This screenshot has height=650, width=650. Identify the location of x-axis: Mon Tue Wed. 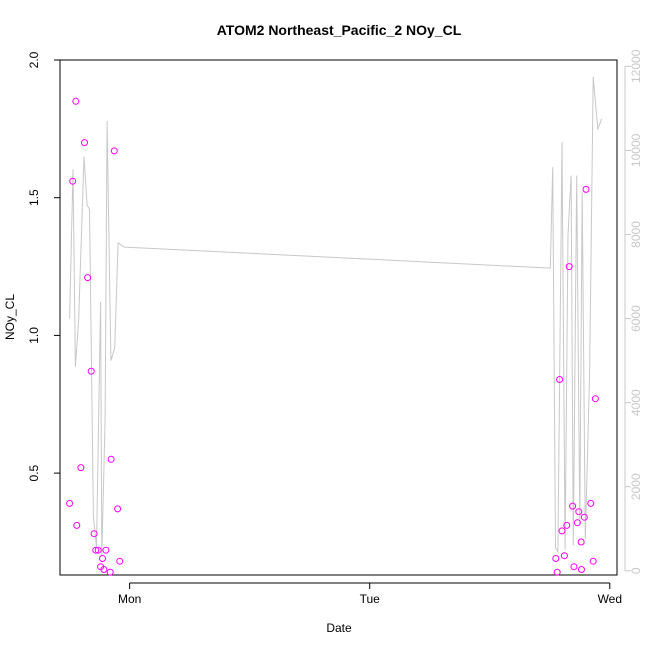
(370, 594).